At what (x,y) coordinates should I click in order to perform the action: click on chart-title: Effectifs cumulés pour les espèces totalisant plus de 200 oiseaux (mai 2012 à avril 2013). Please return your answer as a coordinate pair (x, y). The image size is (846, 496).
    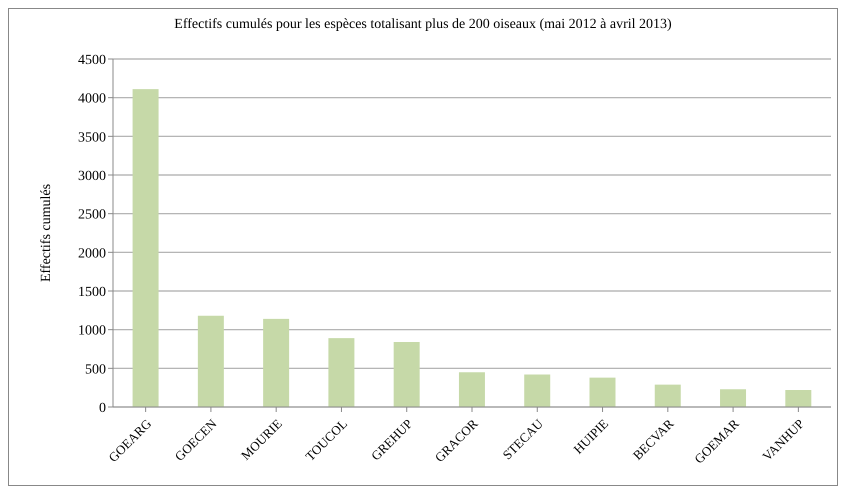
    Looking at the image, I should click on (423, 25).